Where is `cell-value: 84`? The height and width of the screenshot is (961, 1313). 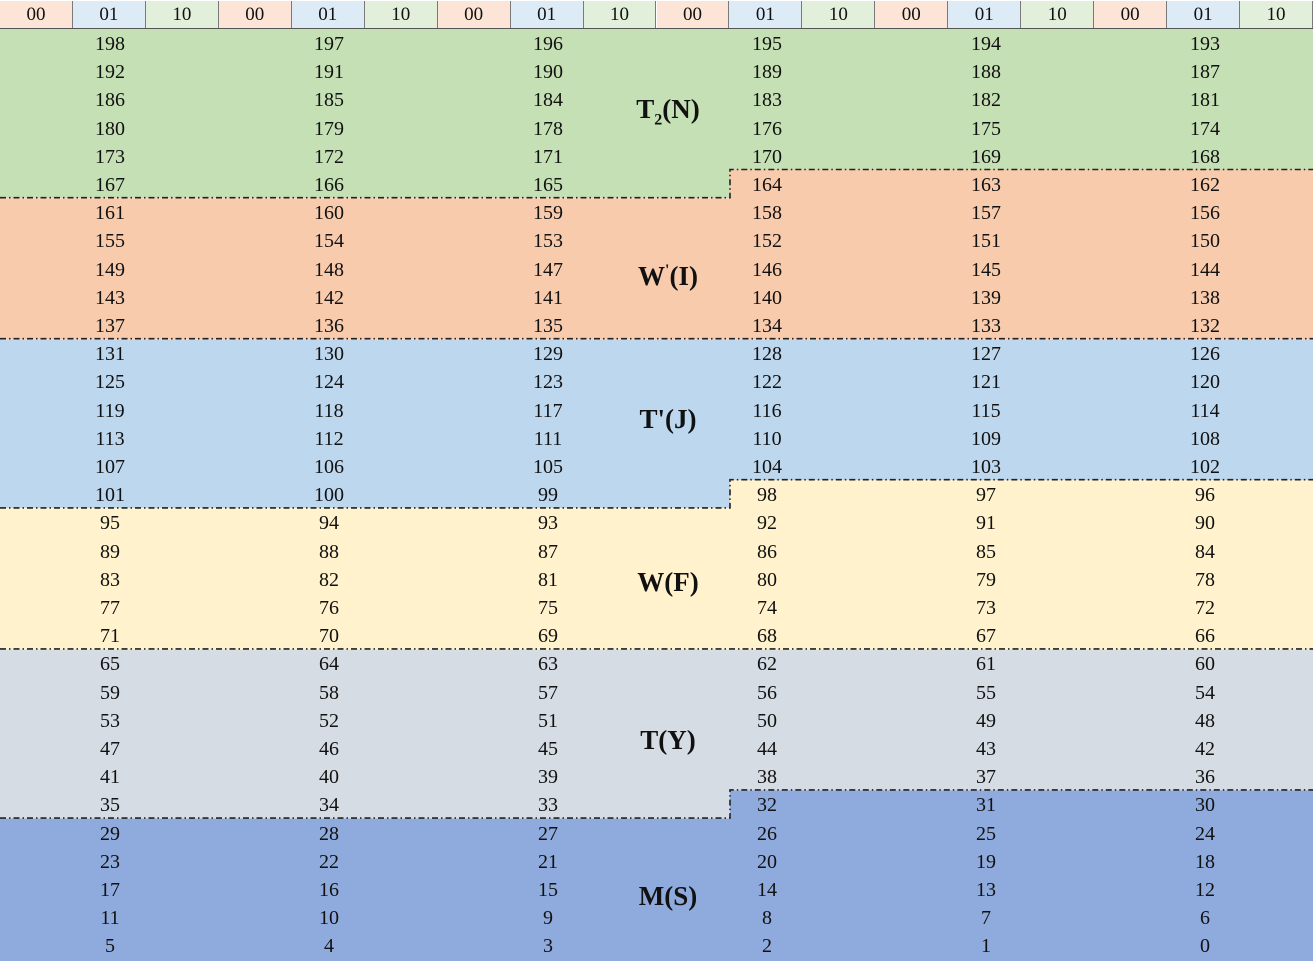
cell-value: 84 is located at coordinates (1205, 551).